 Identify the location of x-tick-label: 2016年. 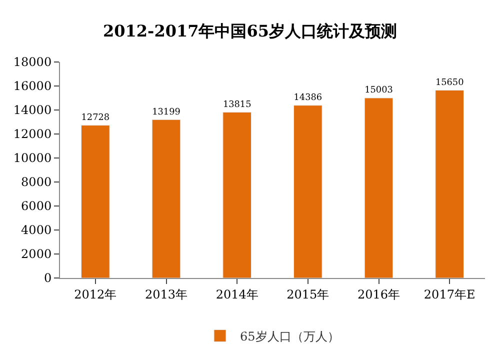
(378, 294).